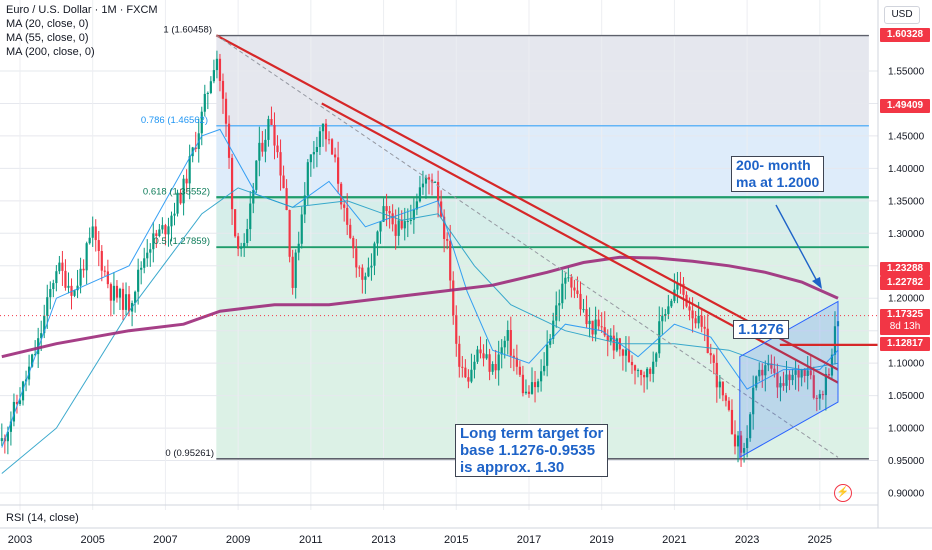 The image size is (932, 550). Describe the element at coordinates (92, 540) in the screenshot. I see `x-tick-2005: 2005` at that location.